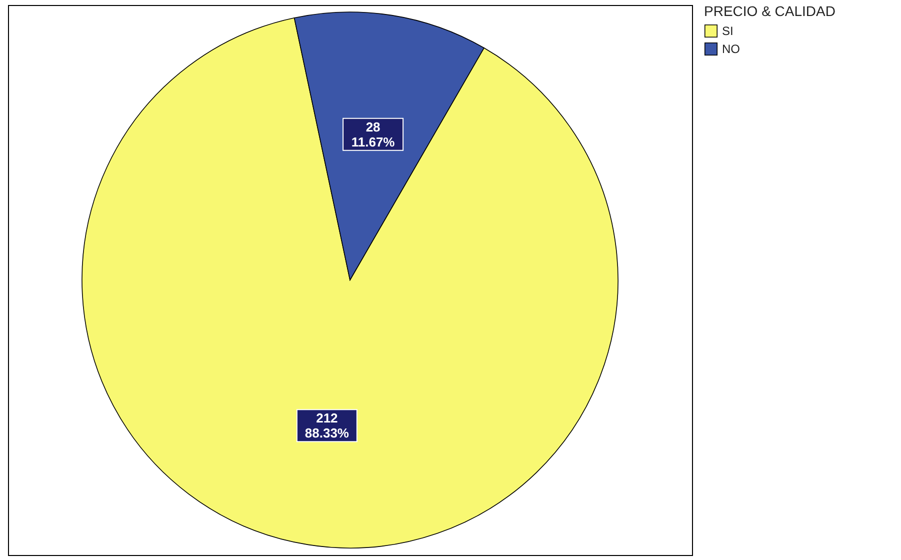 This screenshot has height=560, width=901. Describe the element at coordinates (731, 49) in the screenshot. I see `legend-label: NO` at that location.